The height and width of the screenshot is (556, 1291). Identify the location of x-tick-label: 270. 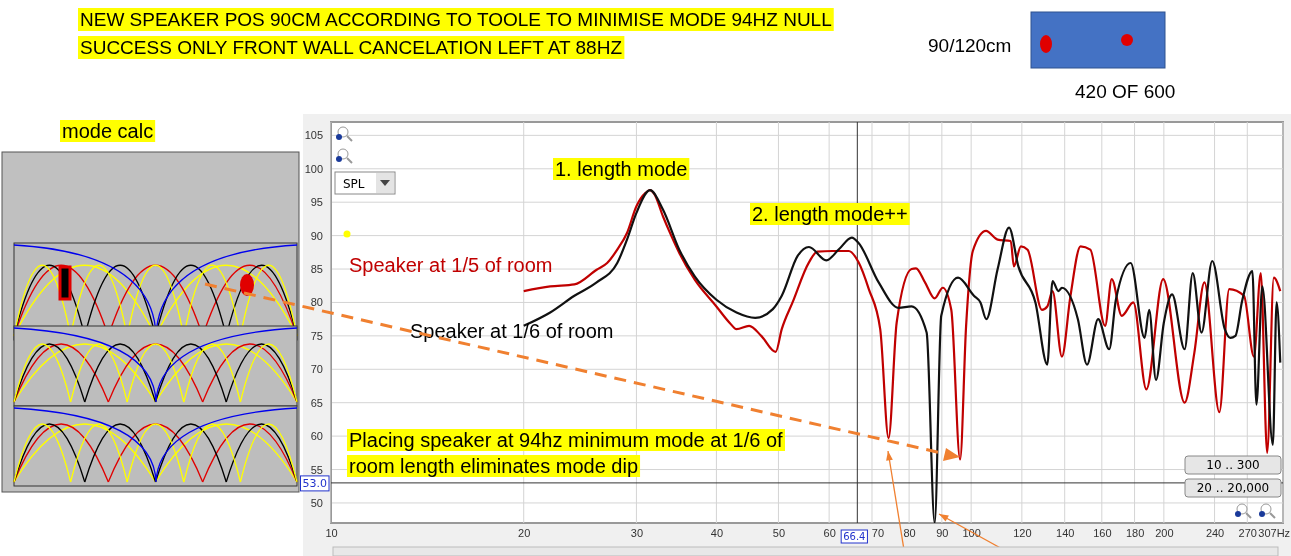
(1247, 532).